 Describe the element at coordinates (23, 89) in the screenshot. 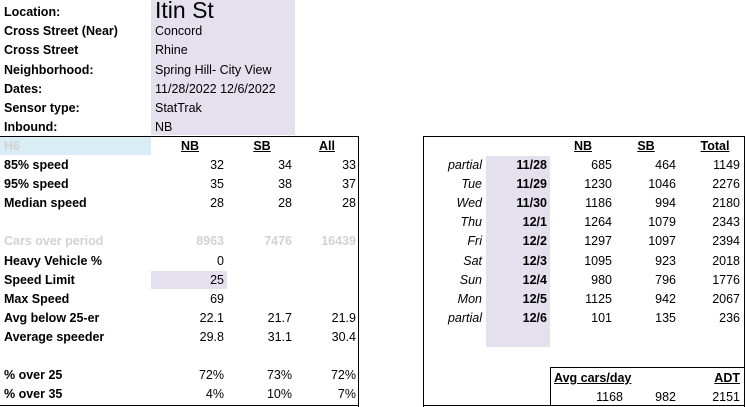

I see `dates-label: Dates:` at that location.